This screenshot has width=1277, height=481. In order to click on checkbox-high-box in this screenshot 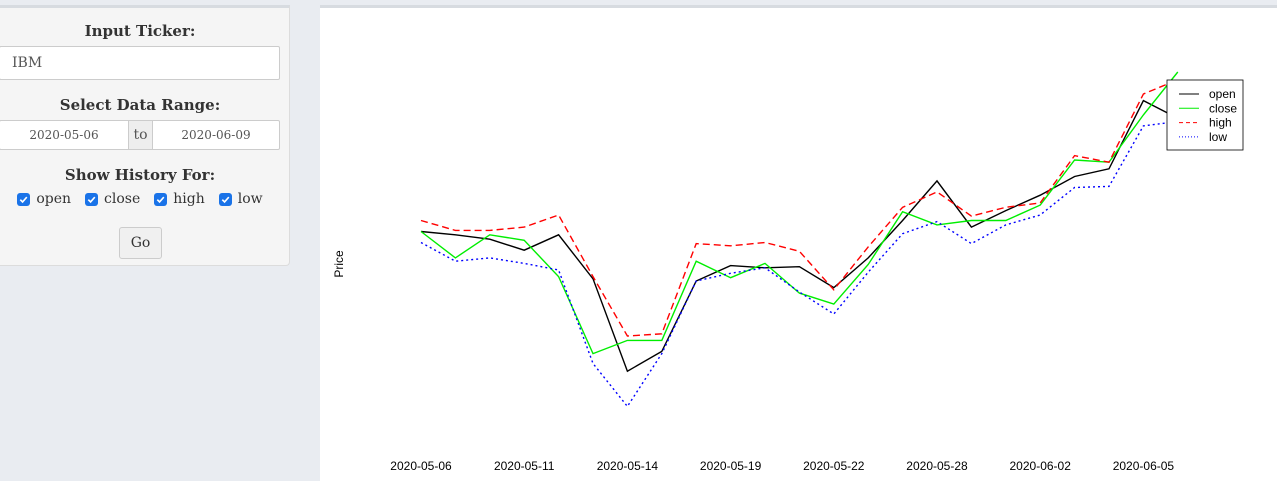, I will do `click(161, 199)`.